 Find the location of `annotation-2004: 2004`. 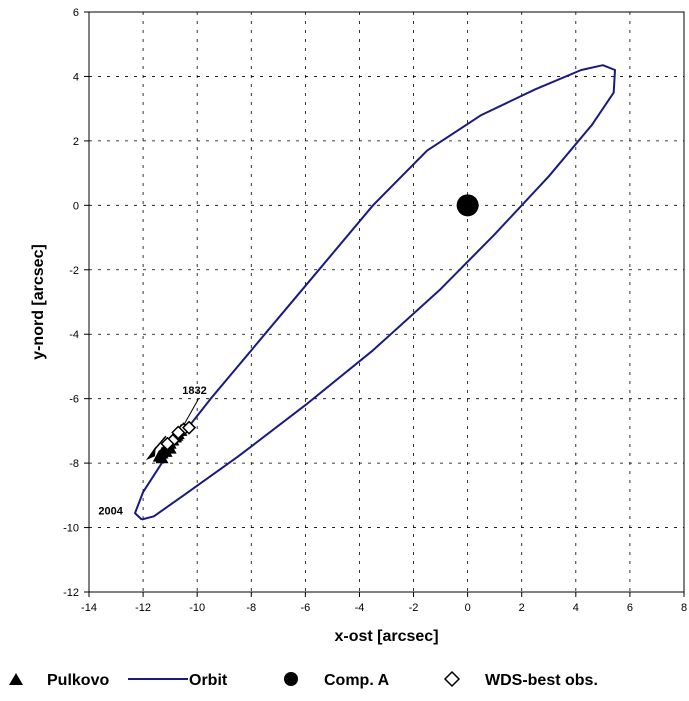

annotation-2004: 2004 is located at coordinates (110, 512).